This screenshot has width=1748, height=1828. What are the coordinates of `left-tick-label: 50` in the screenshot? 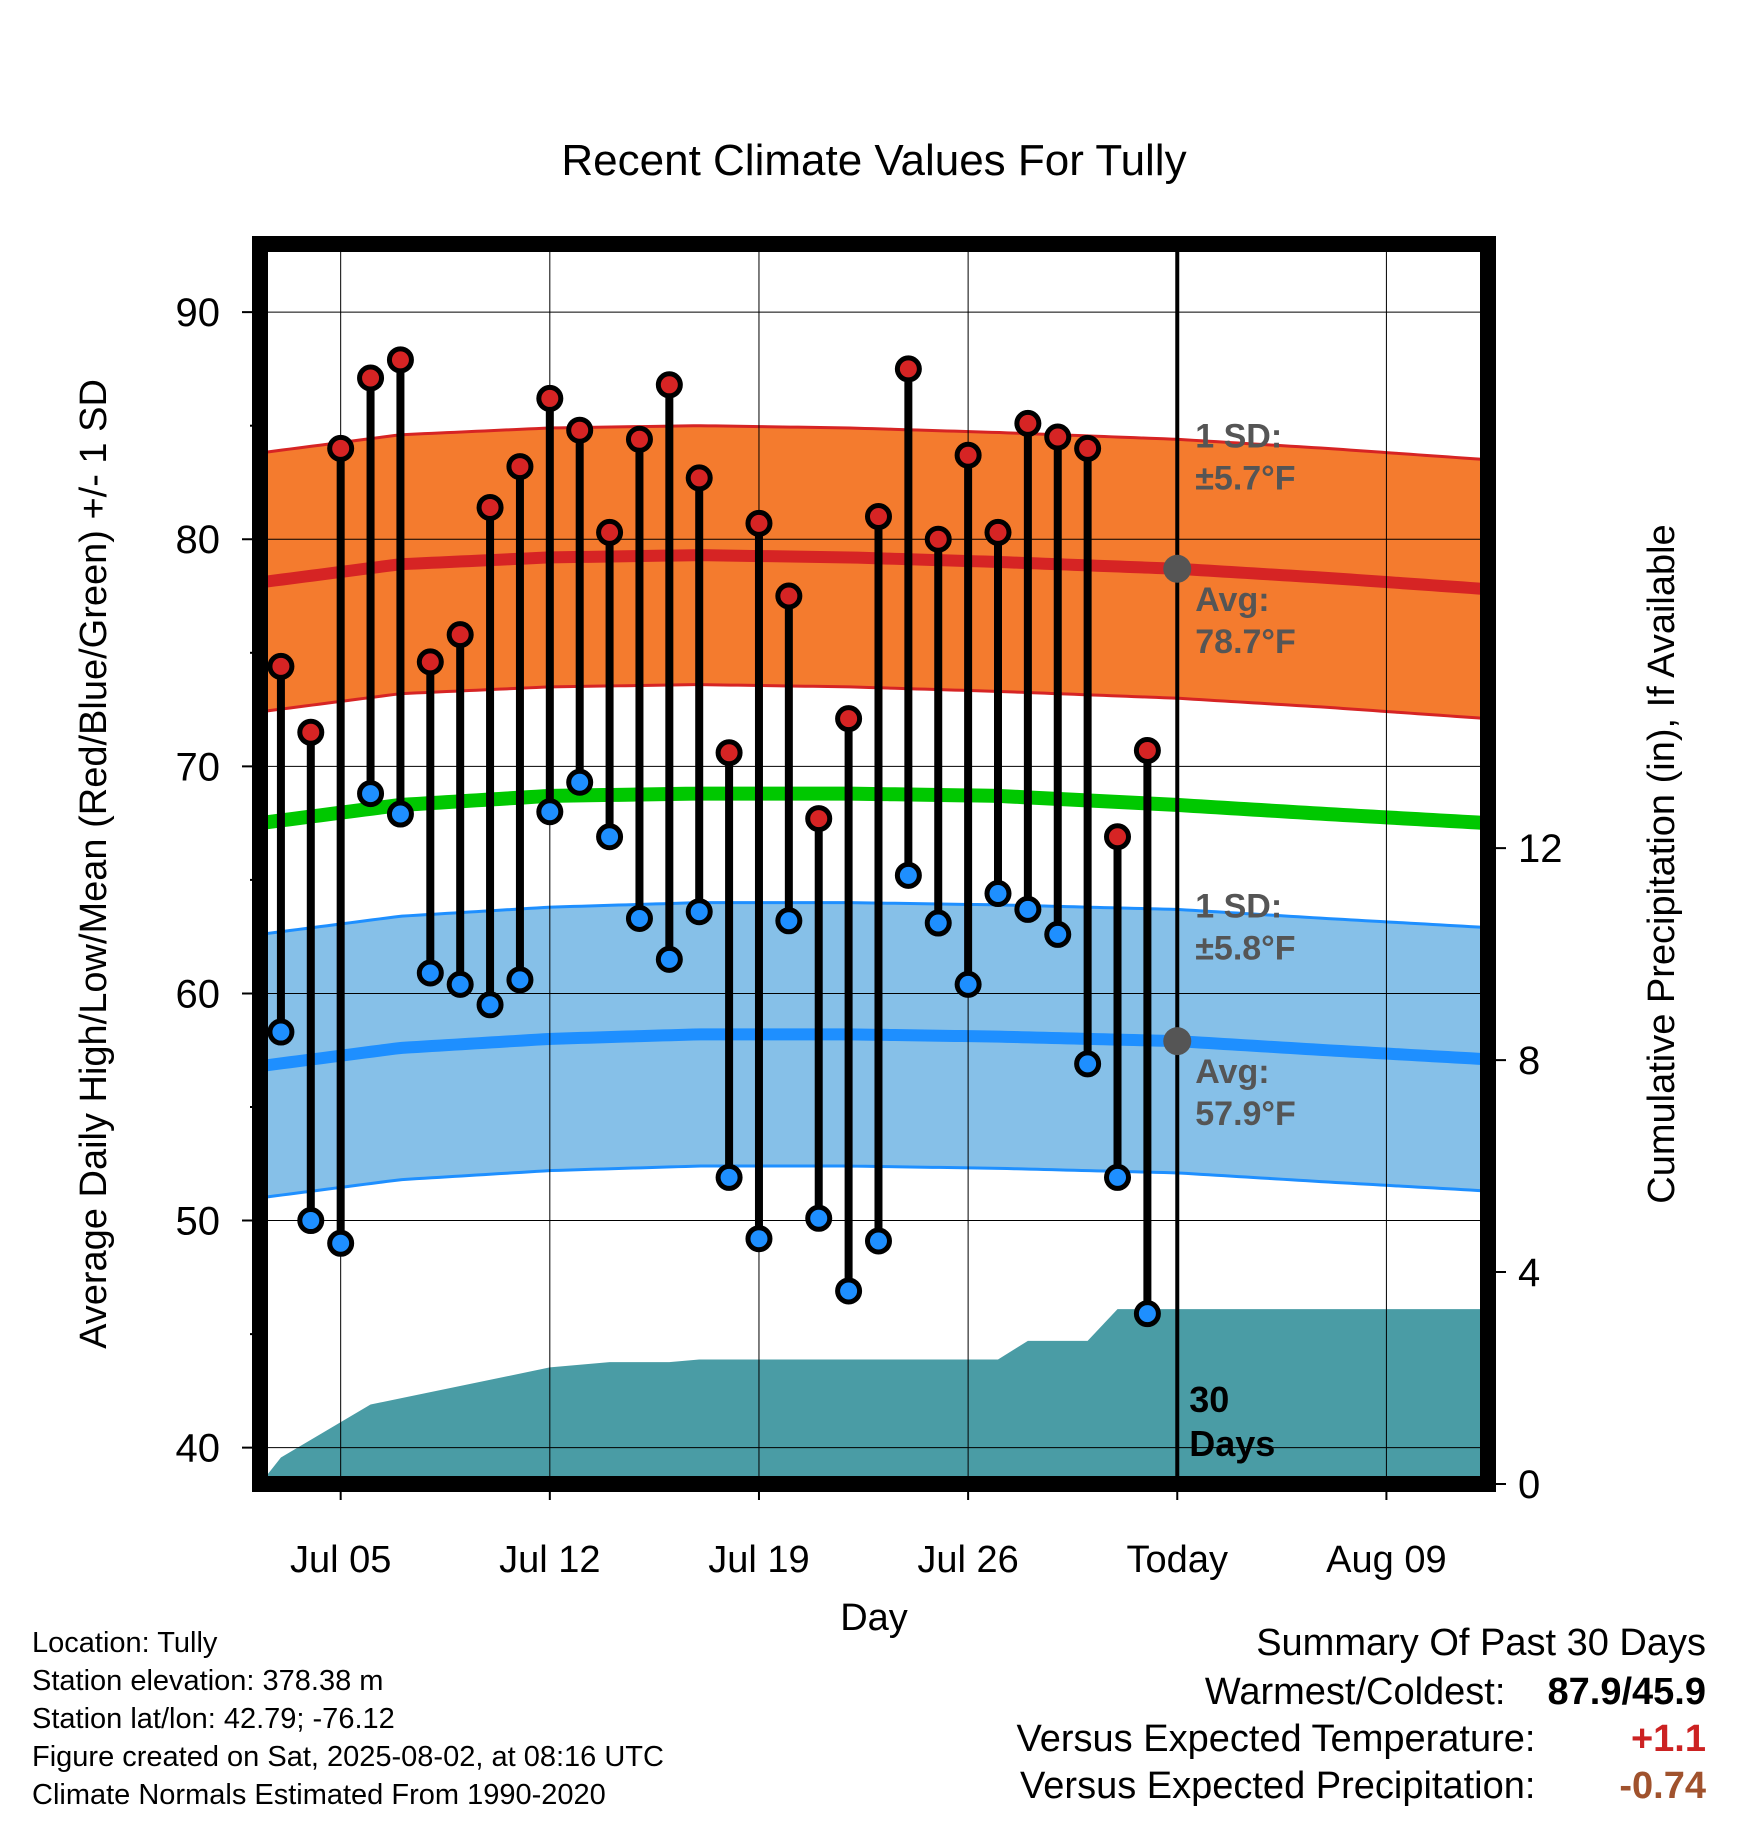 It's located at (198, 1222).